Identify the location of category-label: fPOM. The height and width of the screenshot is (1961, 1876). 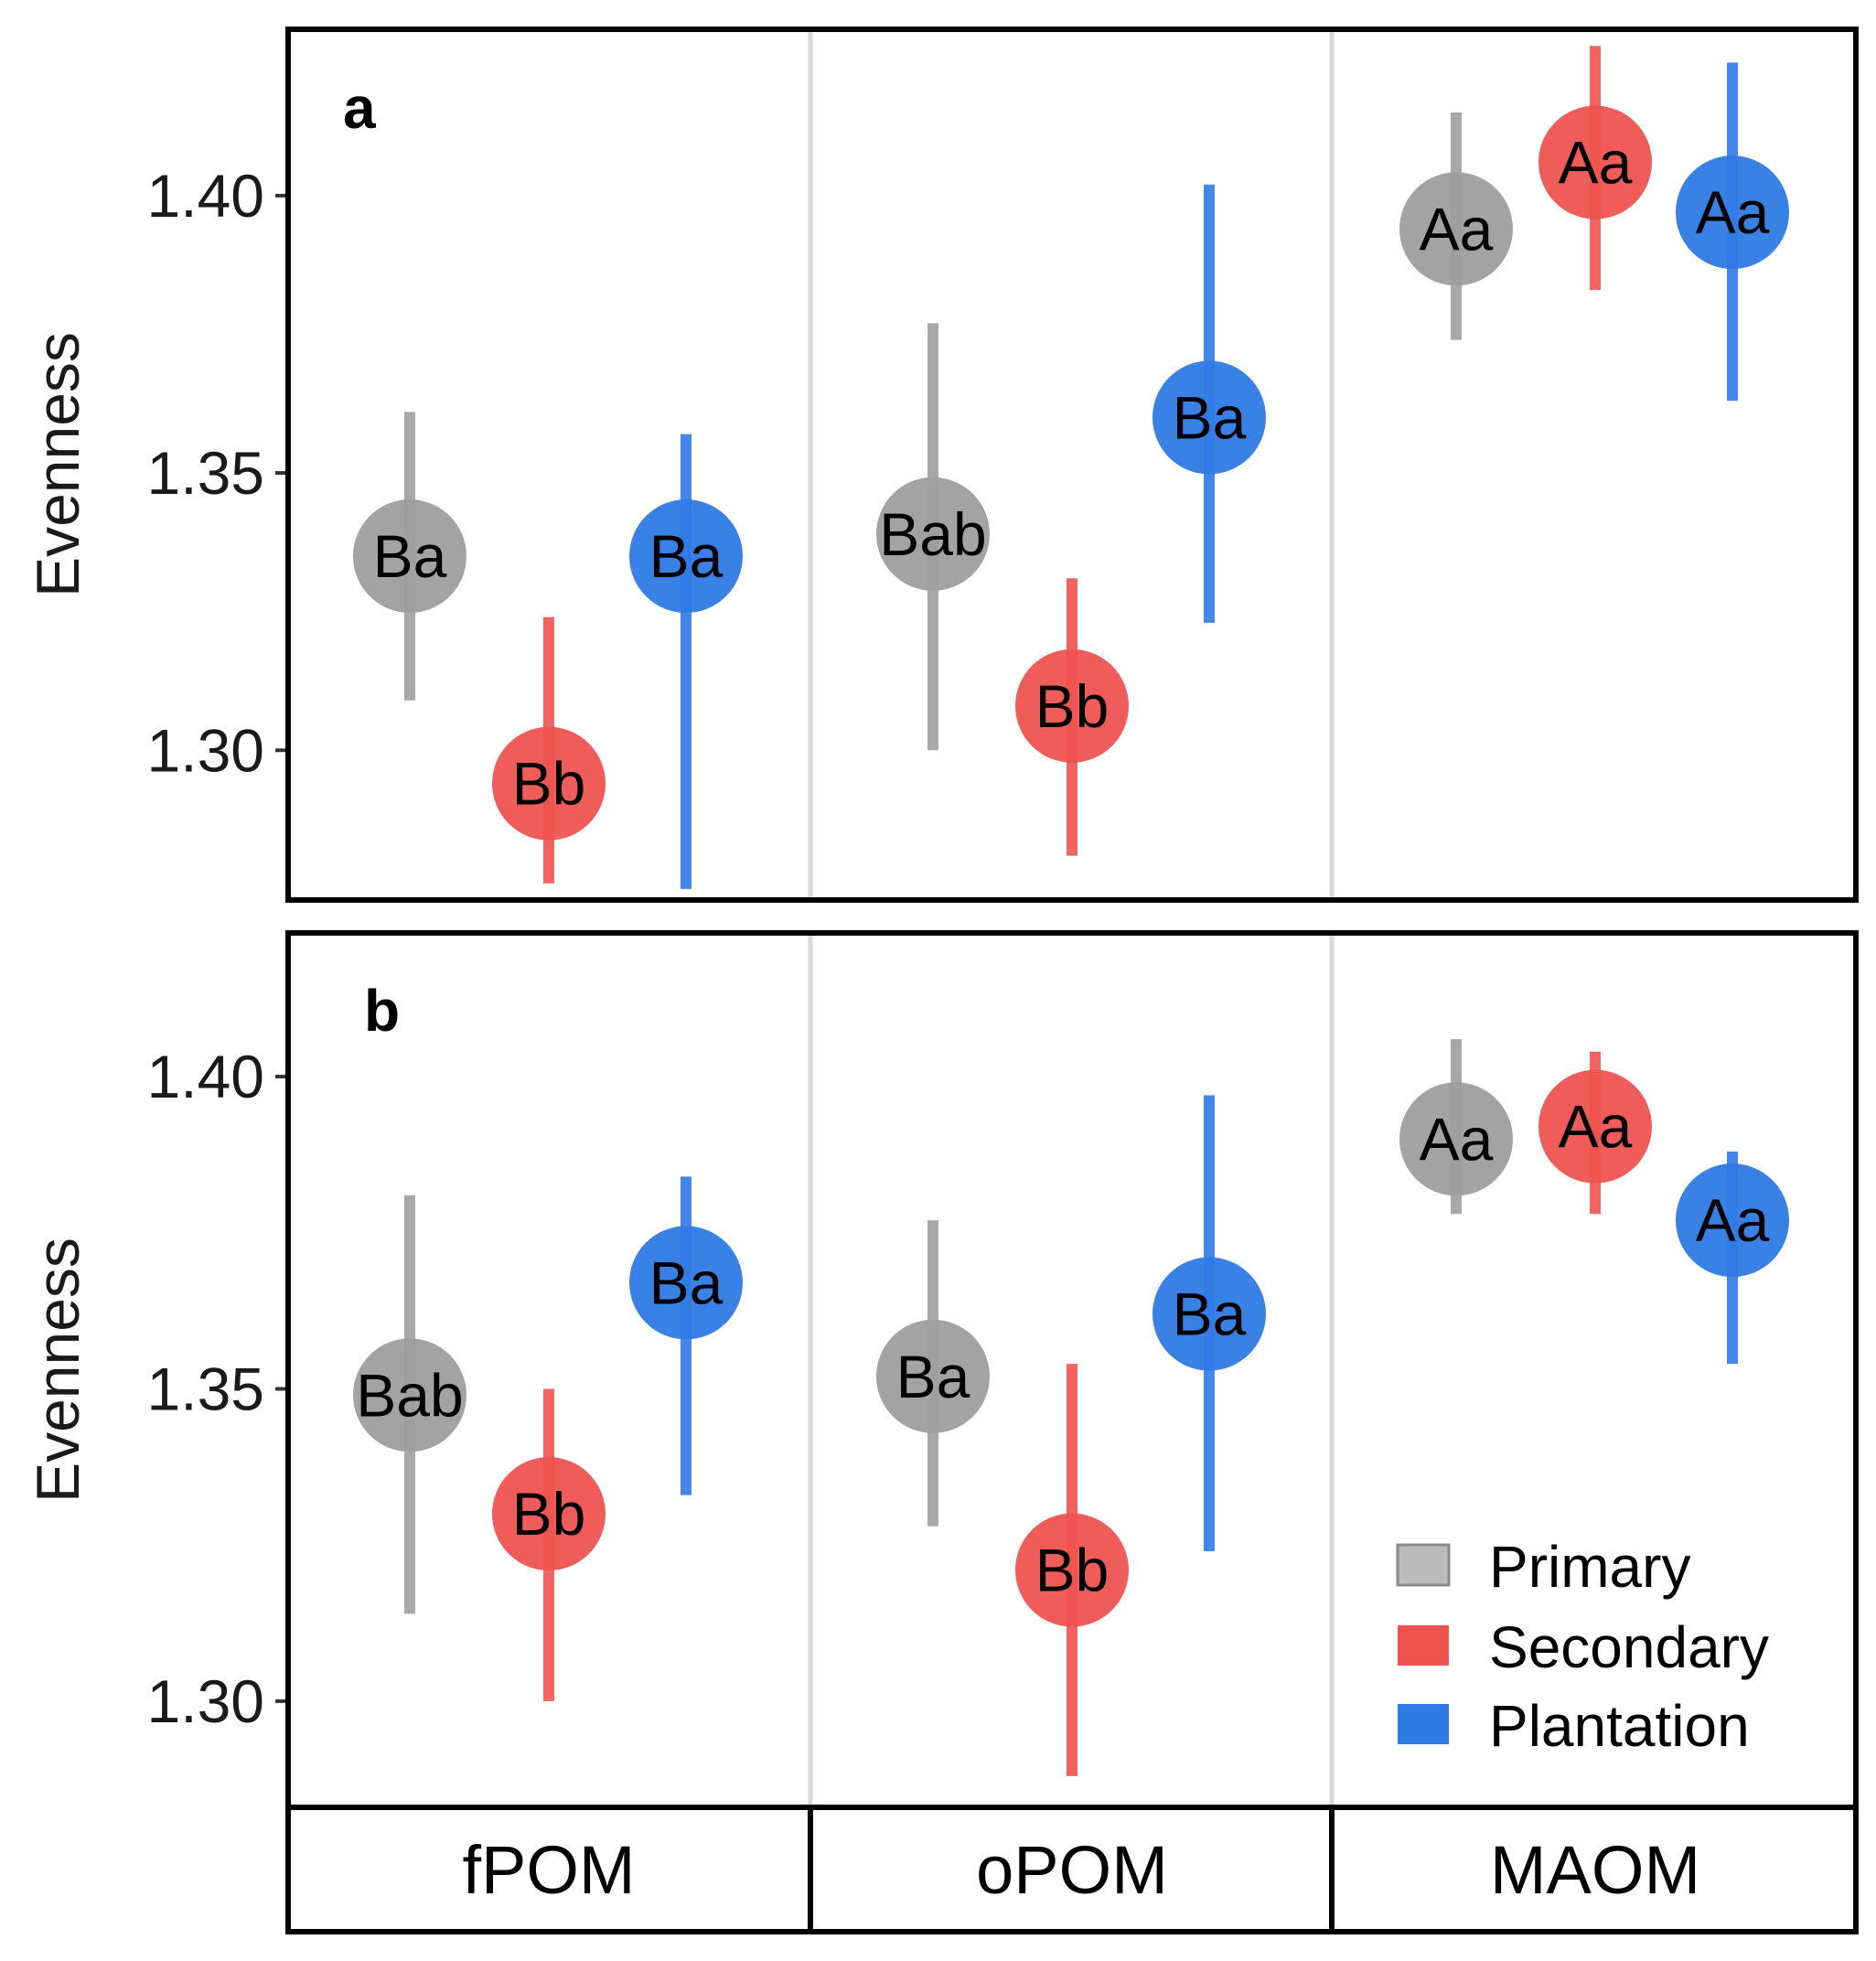
(548, 1870).